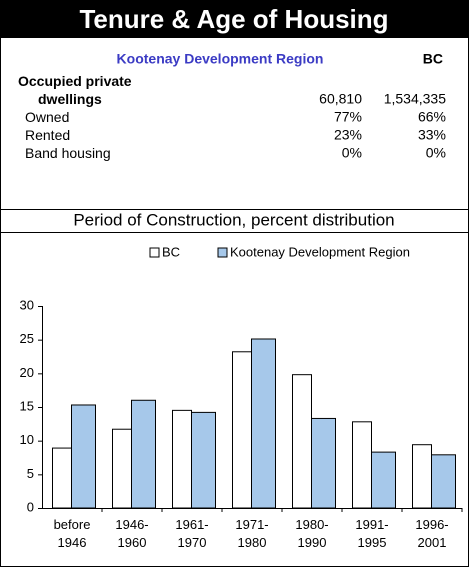 The width and height of the screenshot is (469, 572). I want to click on legend-label: Kootenay Development Region, so click(320, 251).